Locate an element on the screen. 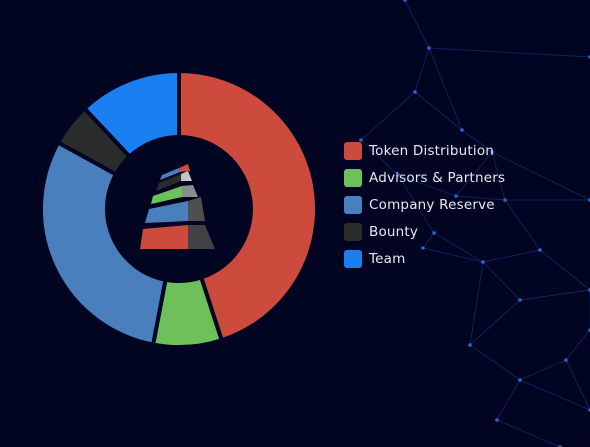 Image resolution: width=590 pixels, height=447 pixels. tower-logo-icon is located at coordinates (177, 206).